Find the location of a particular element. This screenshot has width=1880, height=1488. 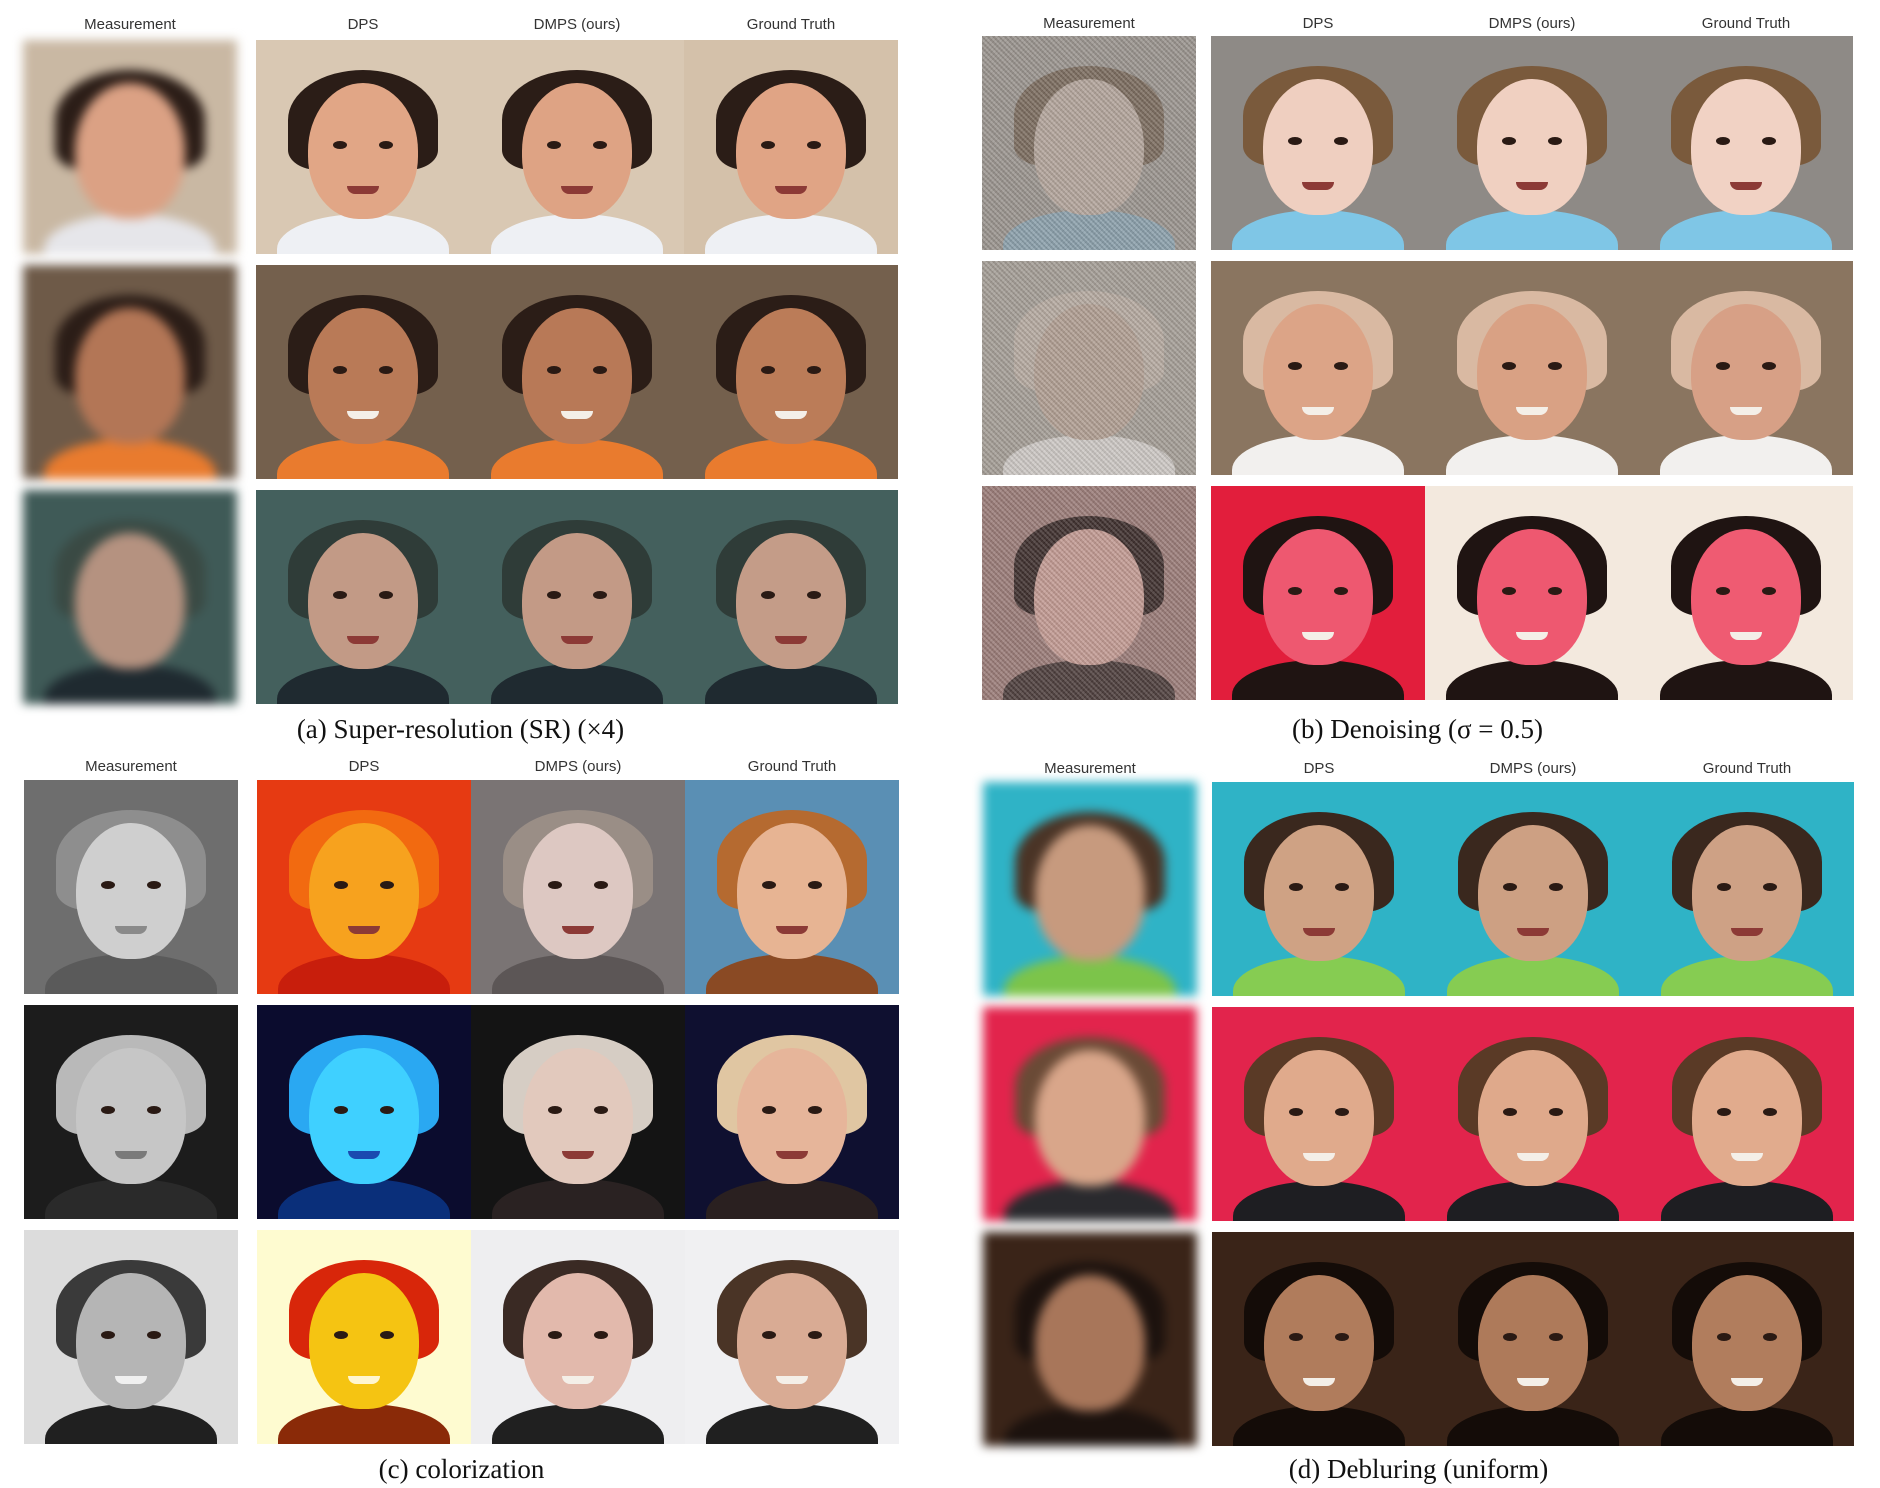

caption-colorization: (c) colorization is located at coordinates (461, 1469).